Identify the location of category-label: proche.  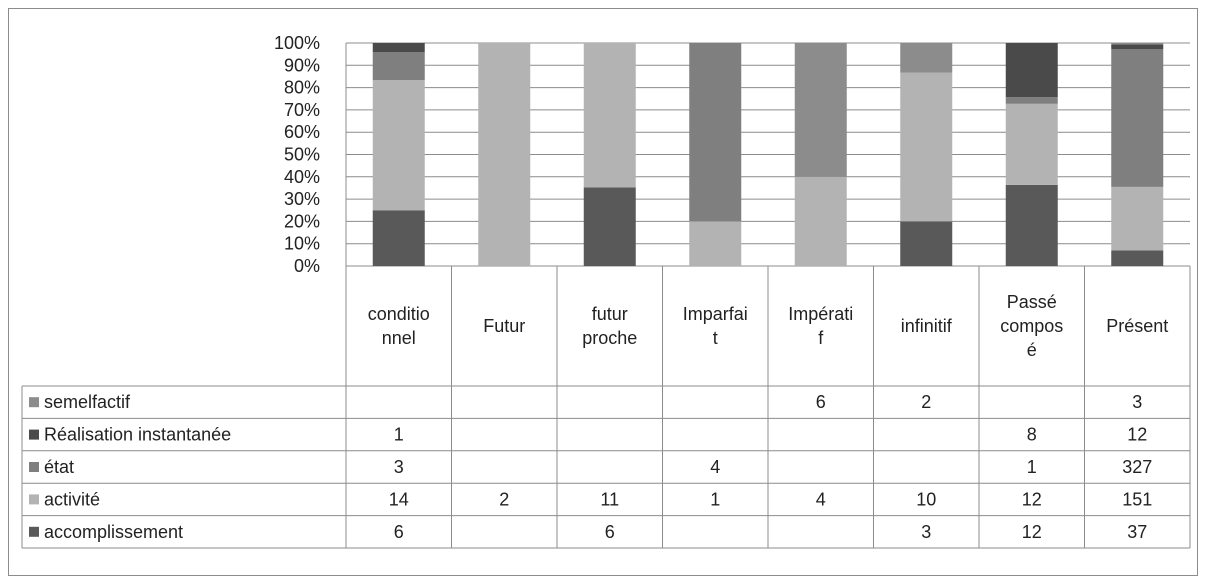
(609, 338).